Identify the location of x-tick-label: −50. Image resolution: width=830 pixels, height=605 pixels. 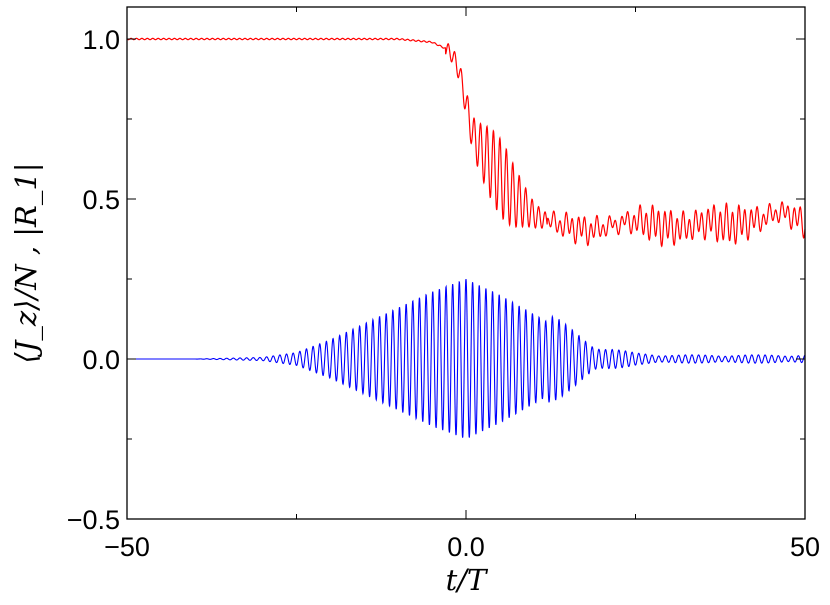
(127, 547).